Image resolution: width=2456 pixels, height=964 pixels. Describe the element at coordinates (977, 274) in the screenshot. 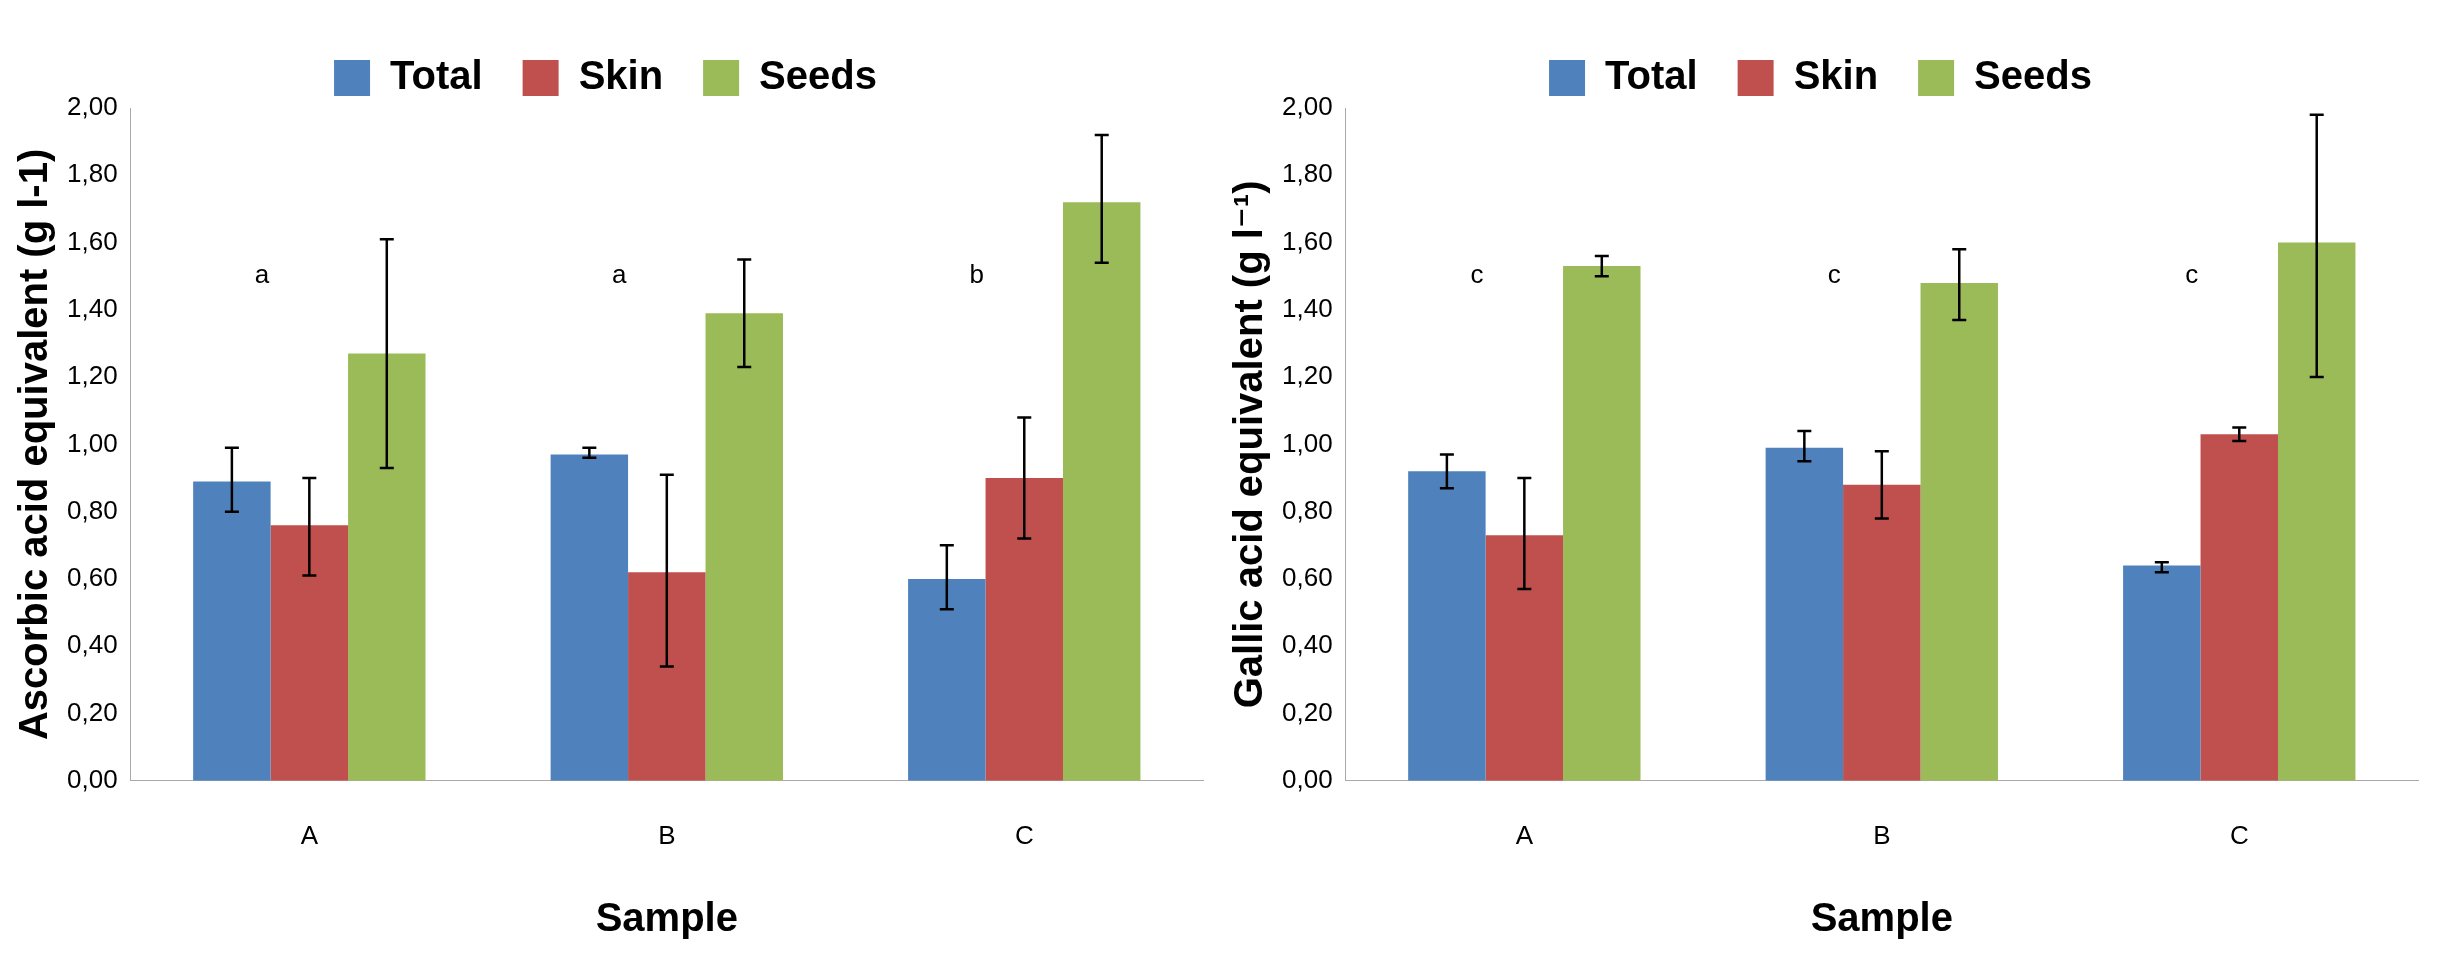

I see `annotation: b` at that location.